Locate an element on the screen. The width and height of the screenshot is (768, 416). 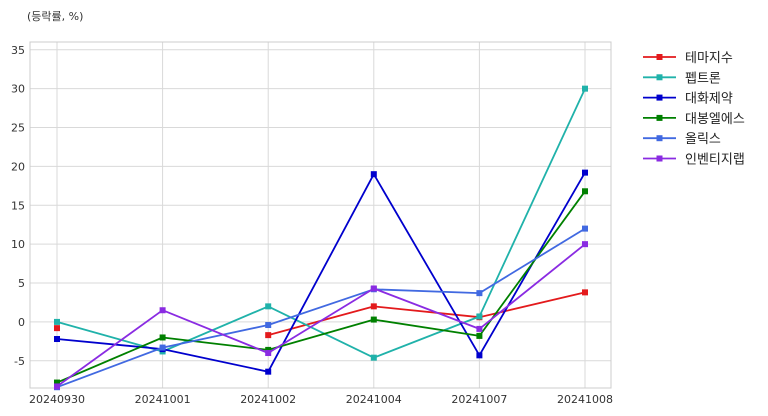
y-tick-label: 20 is located at coordinates (18, 166).